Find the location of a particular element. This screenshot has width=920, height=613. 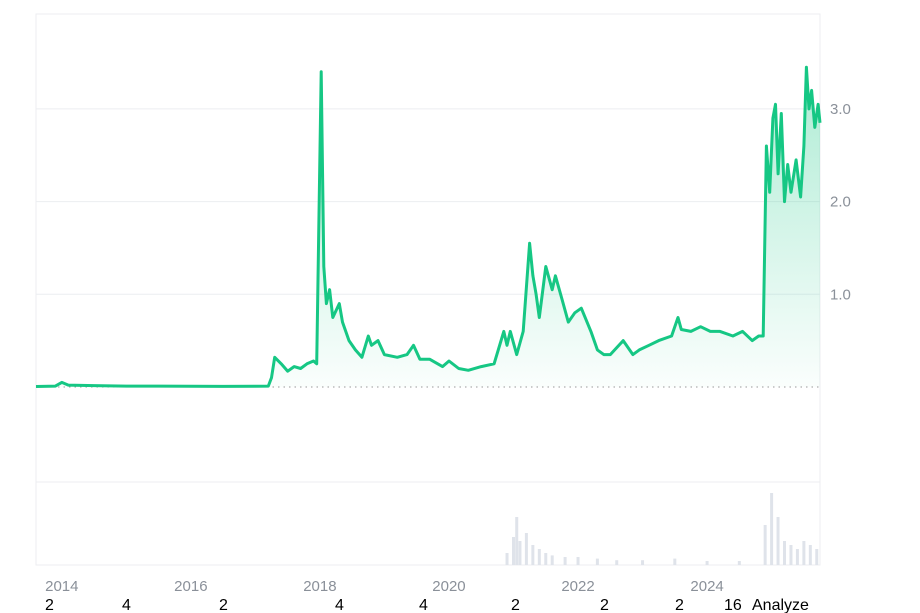

overlay-number: 16 is located at coordinates (733, 605).